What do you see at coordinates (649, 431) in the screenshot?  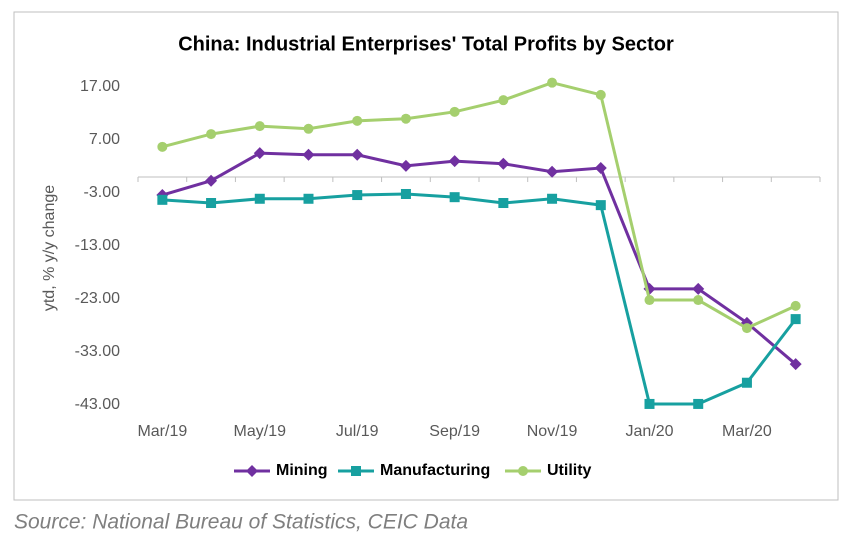 I see `x-tick-label: Jan/20` at bounding box center [649, 431].